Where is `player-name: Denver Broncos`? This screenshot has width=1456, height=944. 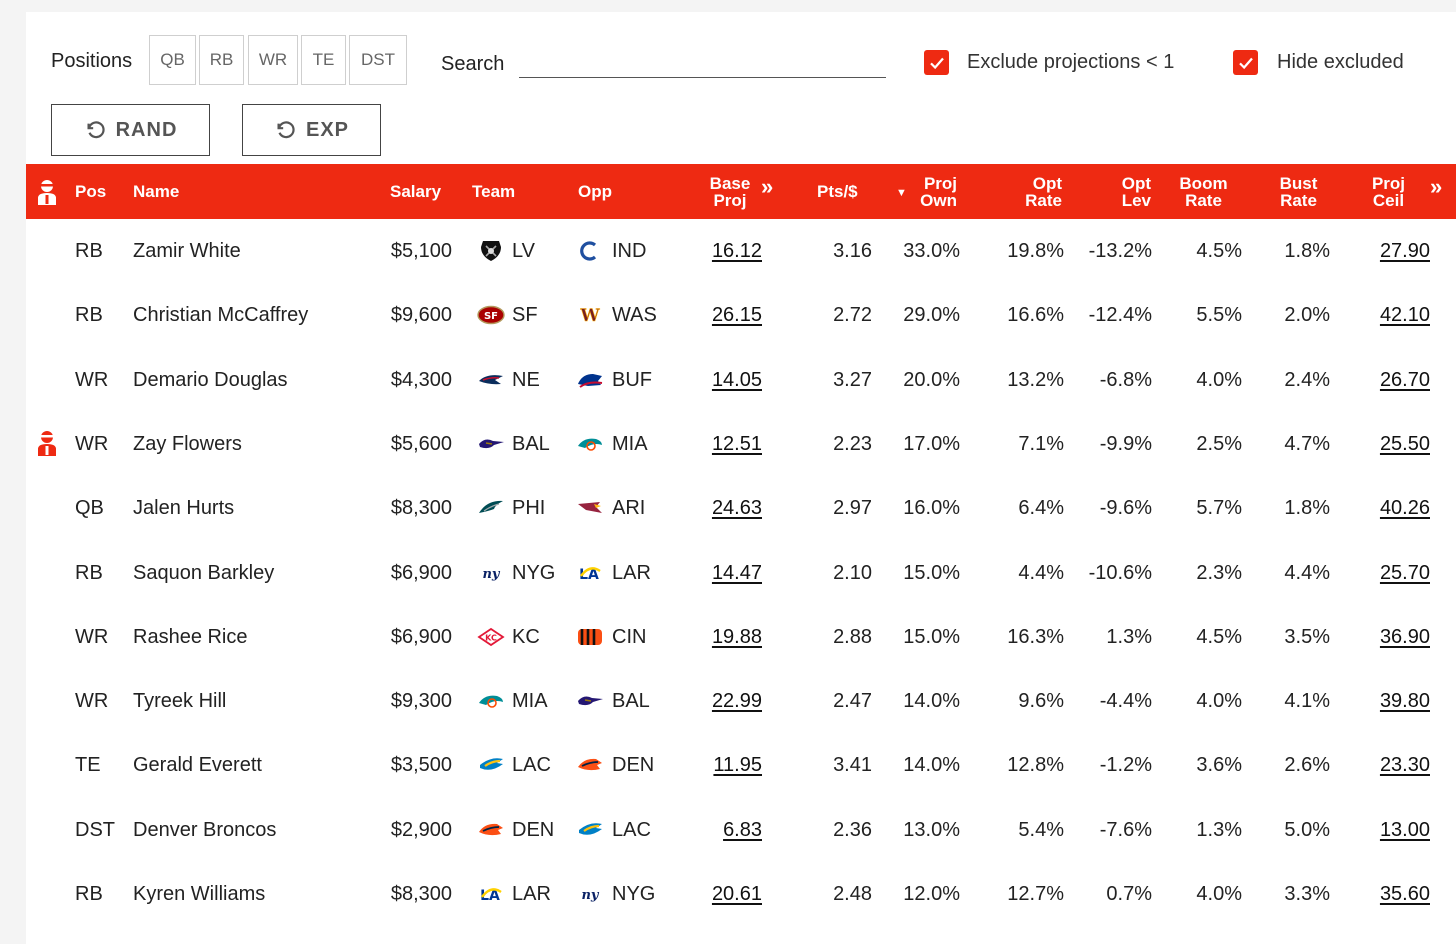 player-name: Denver Broncos is located at coordinates (205, 829).